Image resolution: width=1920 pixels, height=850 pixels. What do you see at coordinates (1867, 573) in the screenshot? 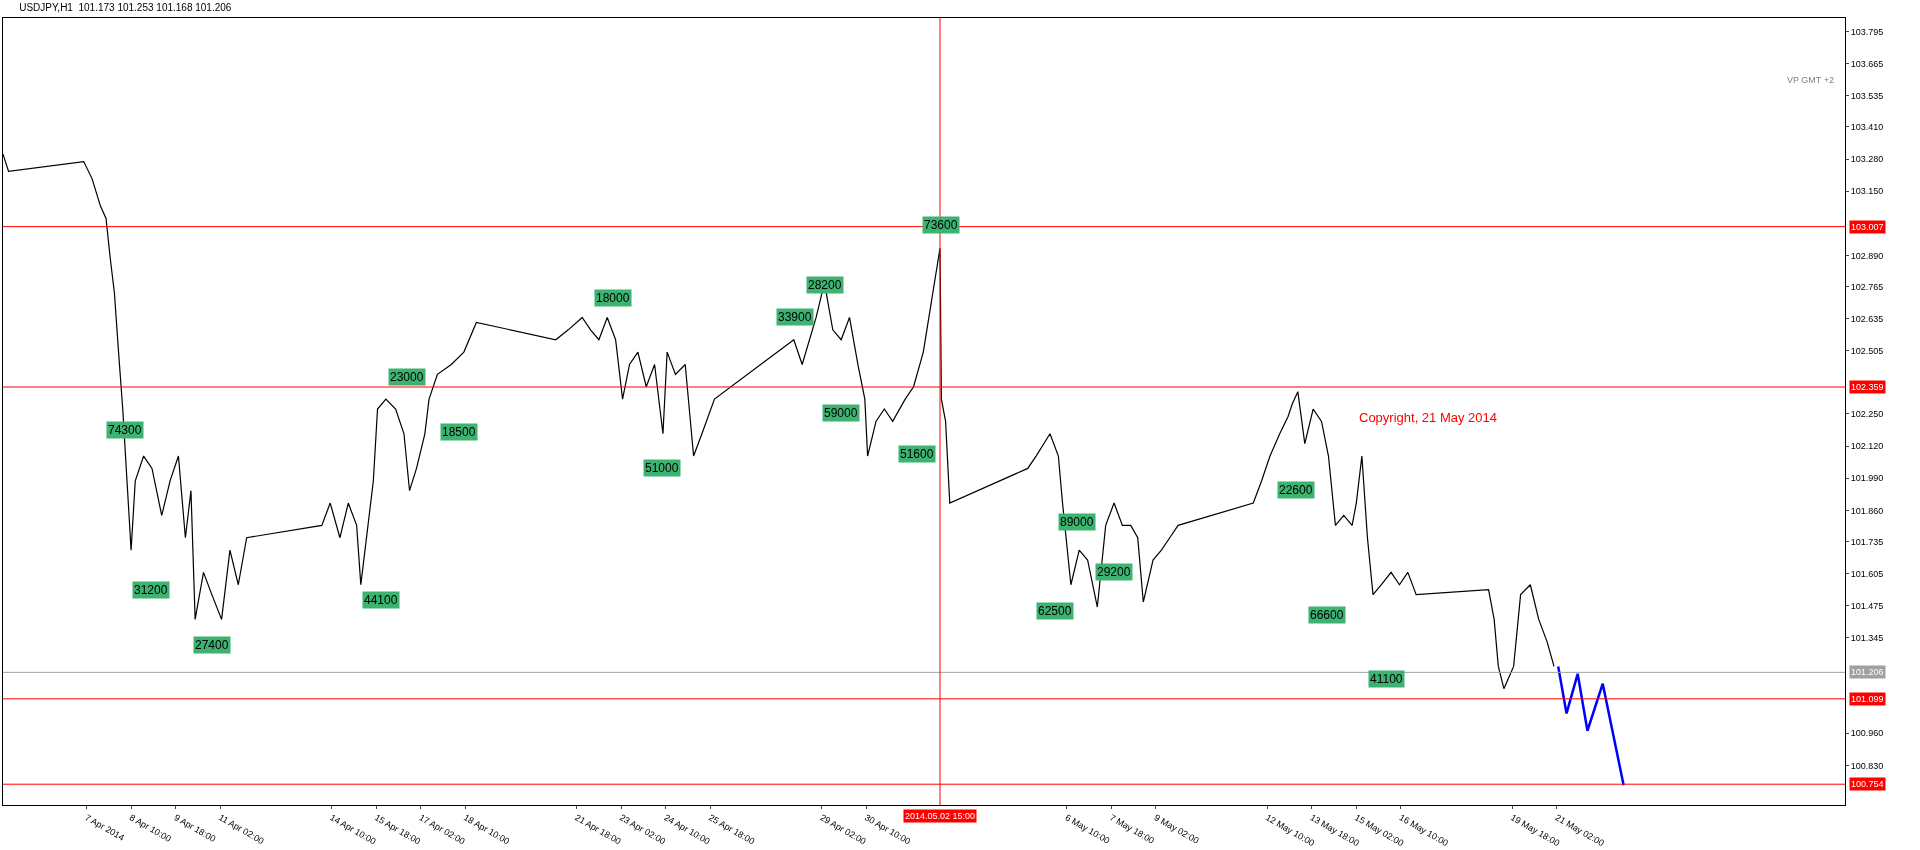
I see `y-tick-label: 101.605` at bounding box center [1867, 573].